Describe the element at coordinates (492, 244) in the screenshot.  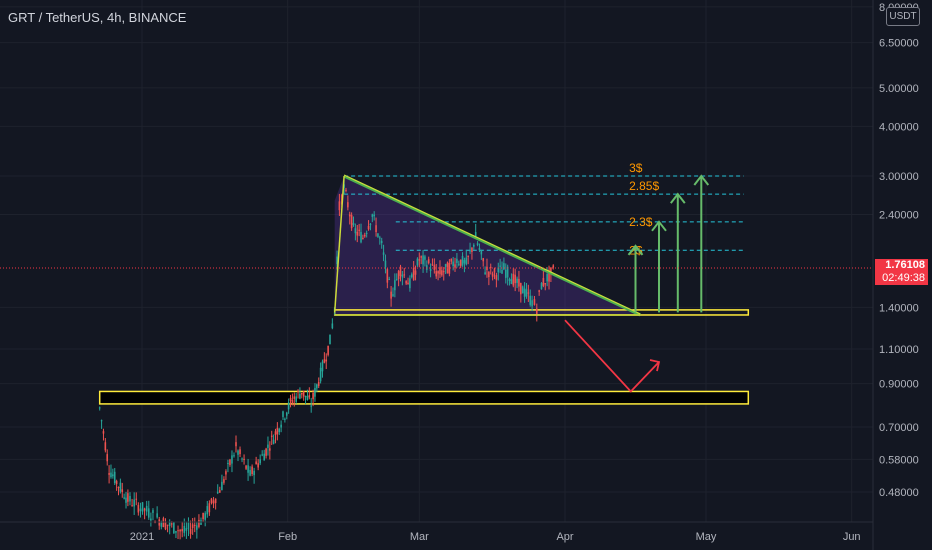
I see `trendline-yellow` at that location.